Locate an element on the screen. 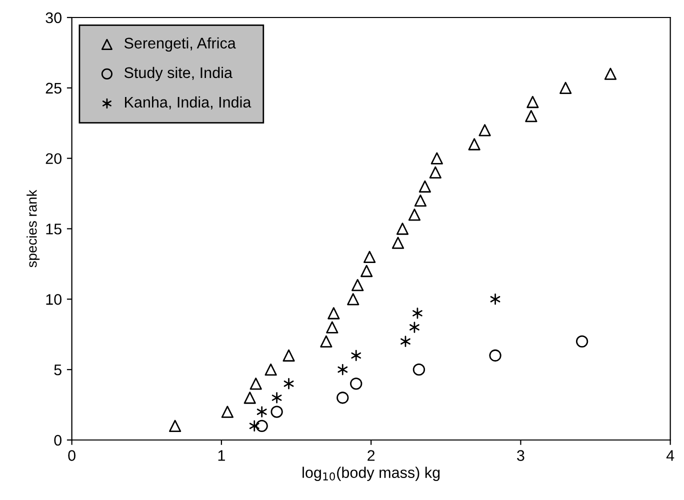 The height and width of the screenshot is (500, 684). x-tick-label: 2 is located at coordinates (371, 455).